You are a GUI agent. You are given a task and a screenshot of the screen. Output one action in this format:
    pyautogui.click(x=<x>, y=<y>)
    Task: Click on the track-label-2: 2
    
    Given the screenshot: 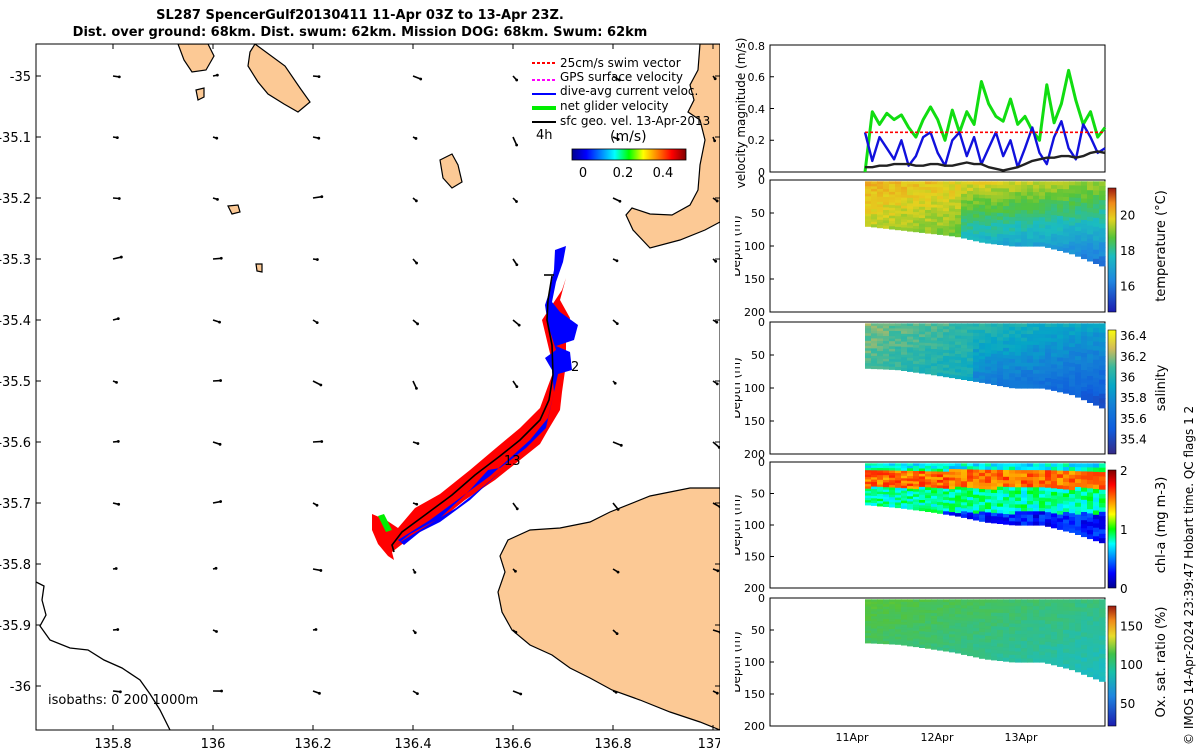 What is the action you would take?
    pyautogui.click(x=575, y=367)
    